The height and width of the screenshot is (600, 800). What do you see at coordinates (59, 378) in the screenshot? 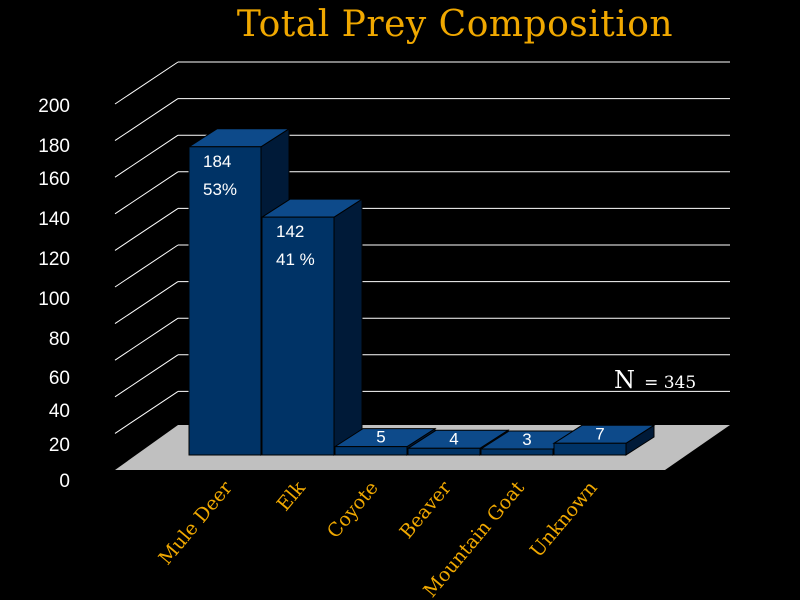
I see `y-tick-label: 60` at bounding box center [59, 378].